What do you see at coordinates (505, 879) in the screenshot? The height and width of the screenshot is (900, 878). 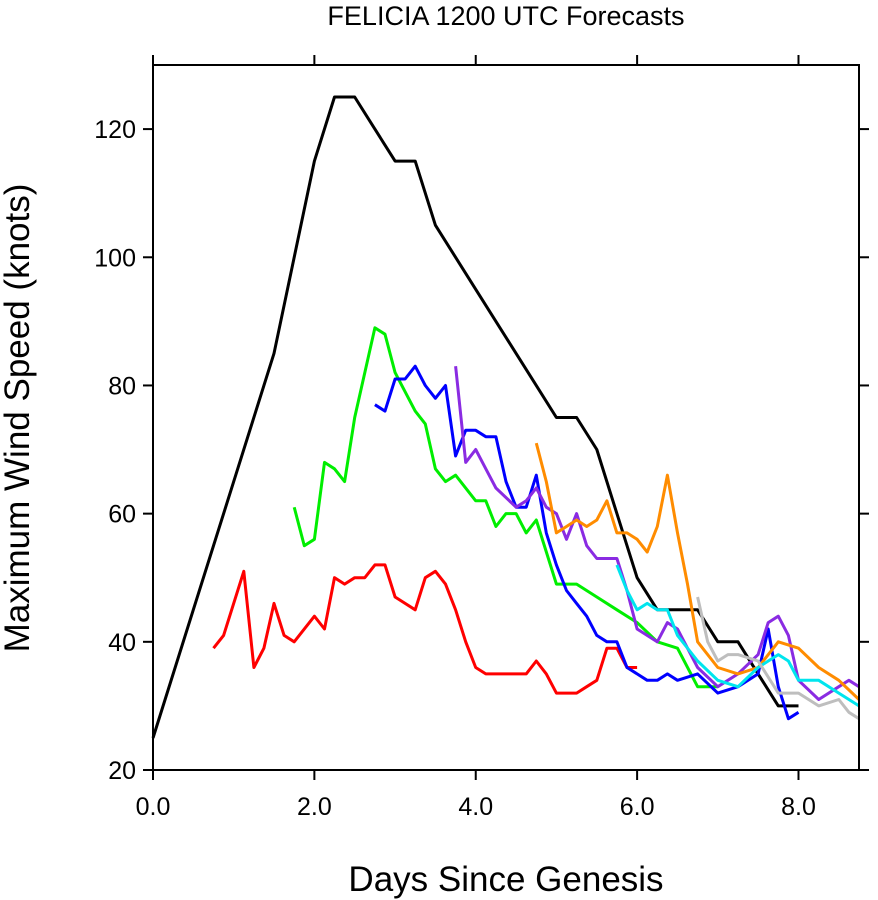 I see `x-axis-label: Days Since Genesis` at bounding box center [505, 879].